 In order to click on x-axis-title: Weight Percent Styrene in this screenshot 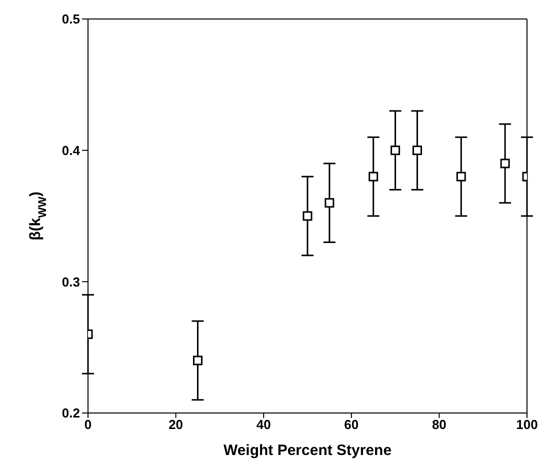, I will do `click(307, 450)`.